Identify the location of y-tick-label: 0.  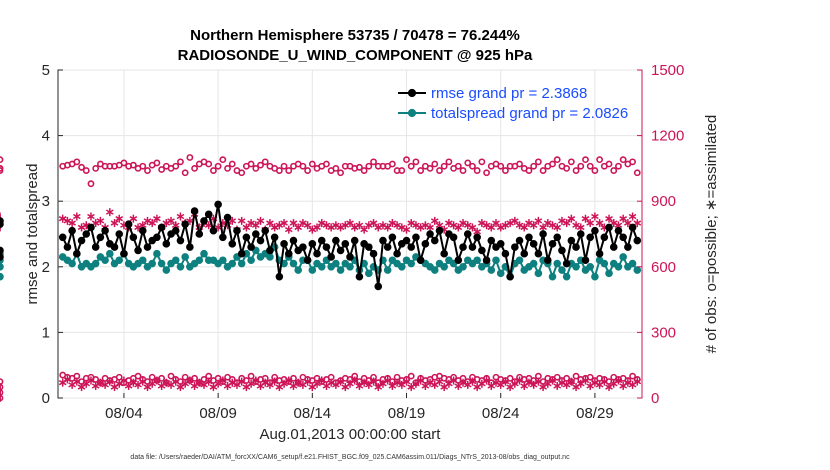
(46, 398).